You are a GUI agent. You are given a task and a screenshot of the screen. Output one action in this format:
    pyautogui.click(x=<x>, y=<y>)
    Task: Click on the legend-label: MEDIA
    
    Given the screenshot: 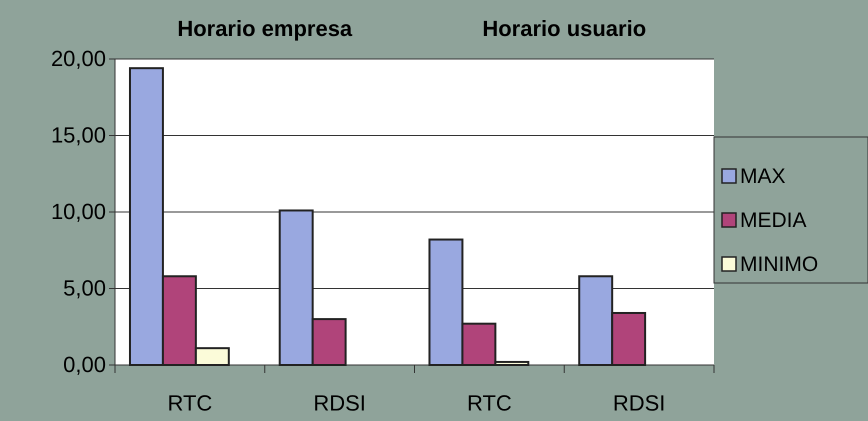 What is the action you would take?
    pyautogui.click(x=773, y=220)
    